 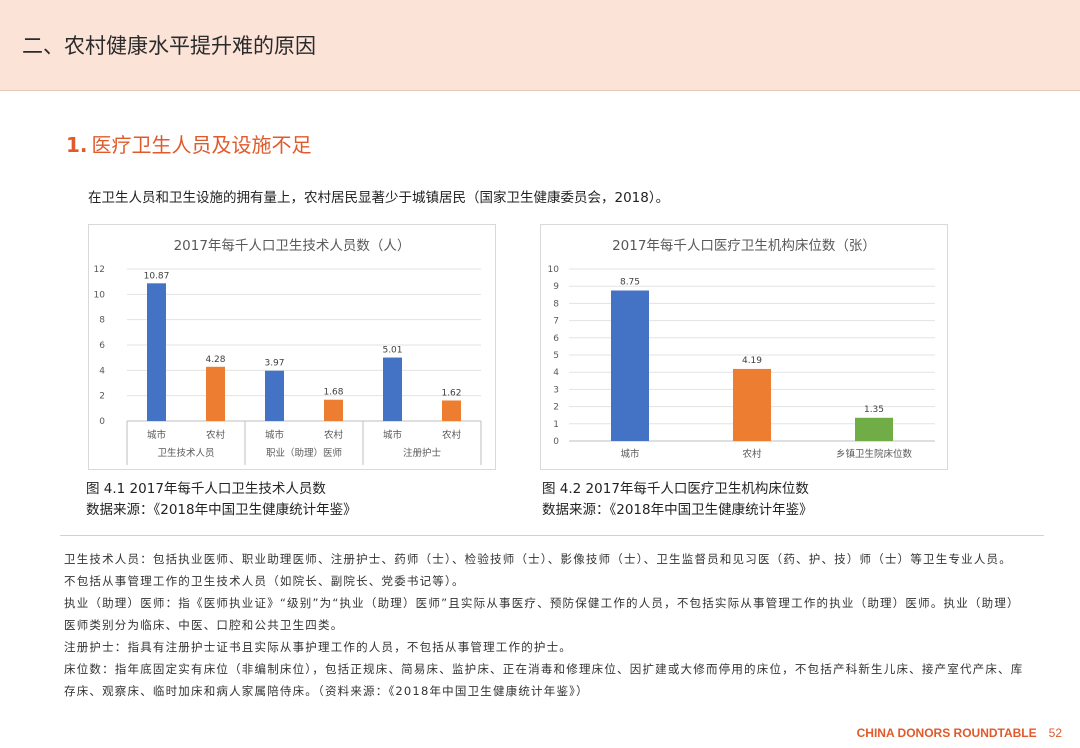 I want to click on divider, so click(x=552, y=535).